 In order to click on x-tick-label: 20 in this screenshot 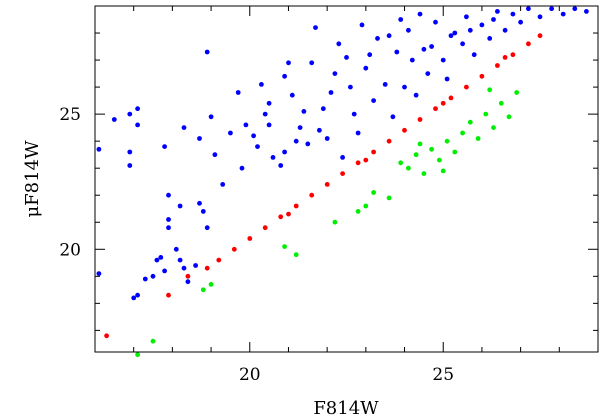, I will do `click(250, 375)`.